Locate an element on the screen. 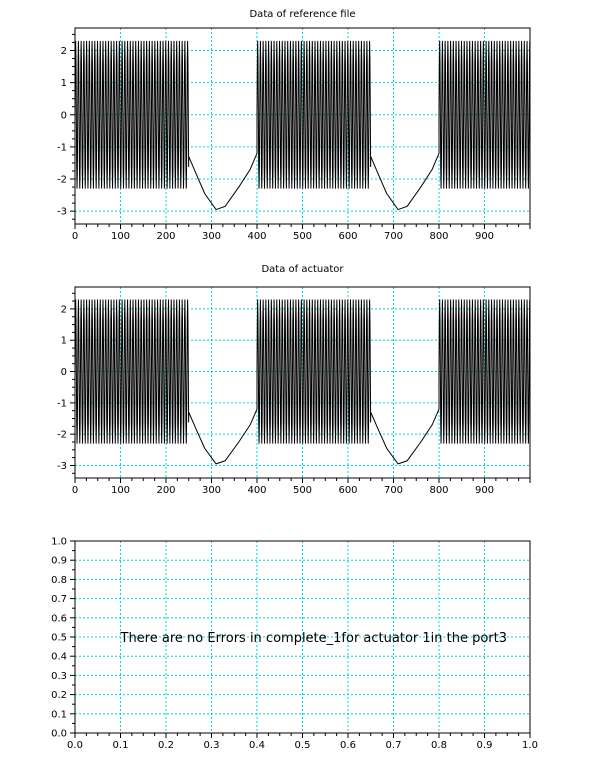 This screenshot has height=764, width=606. y-tick-label: 0.6 is located at coordinates (59, 618).